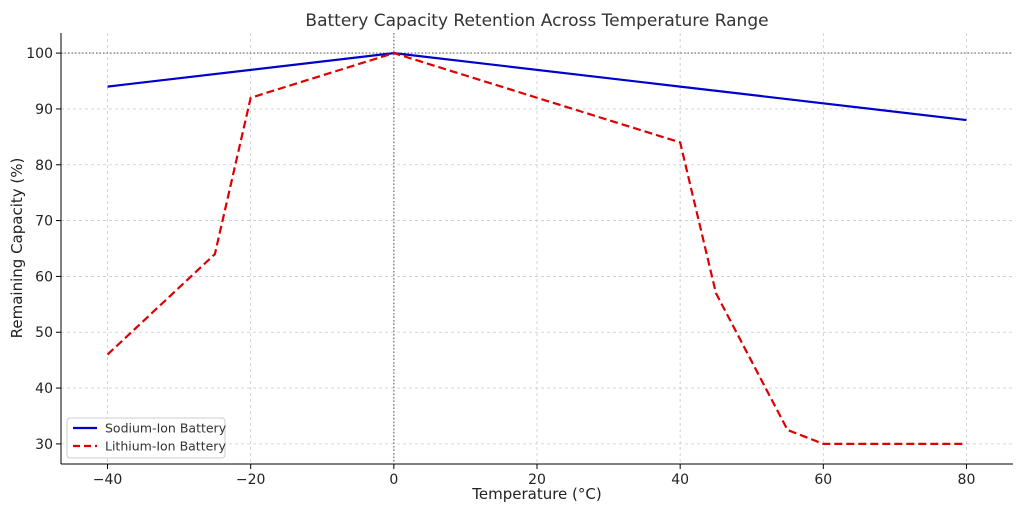  Describe the element at coordinates (536, 494) in the screenshot. I see `x-axis-label: Temperature (°C)` at that location.